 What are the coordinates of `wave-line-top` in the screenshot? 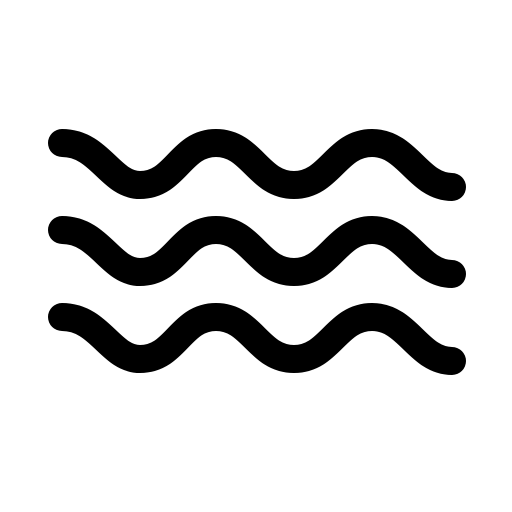 It's located at (257, 165).